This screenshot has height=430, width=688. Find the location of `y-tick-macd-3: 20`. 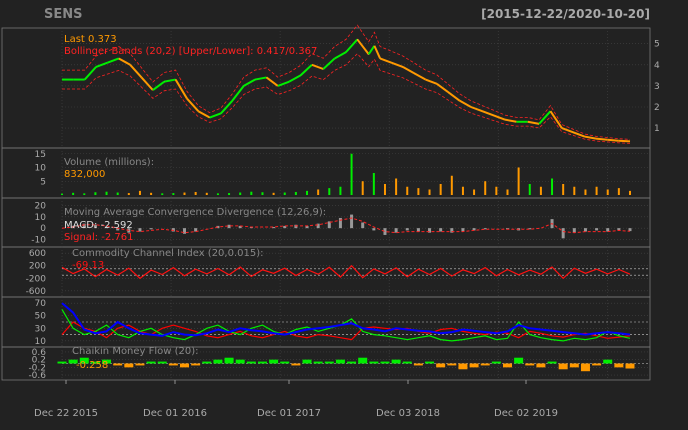

y-tick-macd-3: 20 is located at coordinates (41, 207).